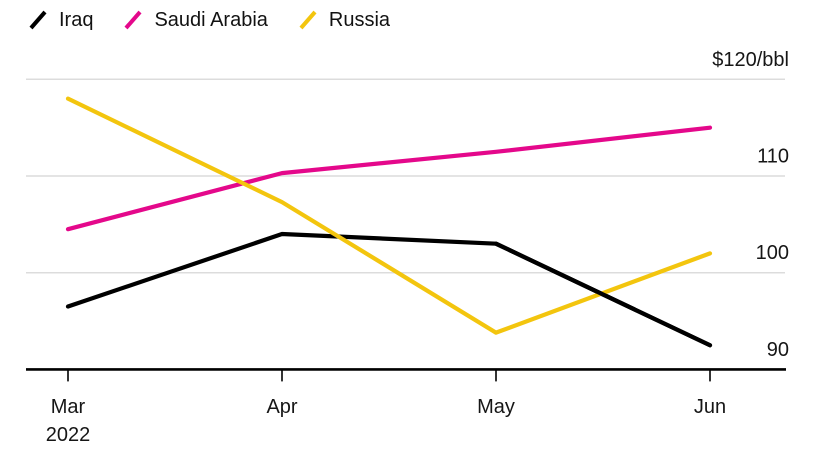 The width and height of the screenshot is (818, 459). What do you see at coordinates (778, 350) in the screenshot?
I see `y-axis-label-90: 90` at bounding box center [778, 350].